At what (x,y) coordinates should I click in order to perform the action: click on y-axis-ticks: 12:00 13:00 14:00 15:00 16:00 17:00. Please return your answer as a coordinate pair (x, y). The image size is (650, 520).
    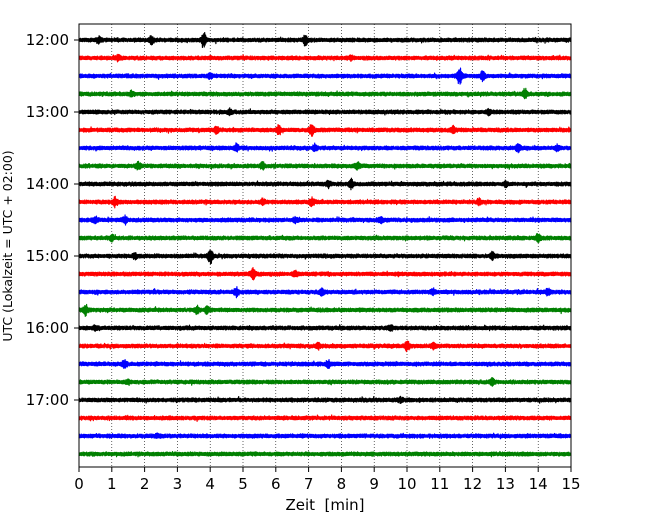
    Looking at the image, I should click on (52, 220).